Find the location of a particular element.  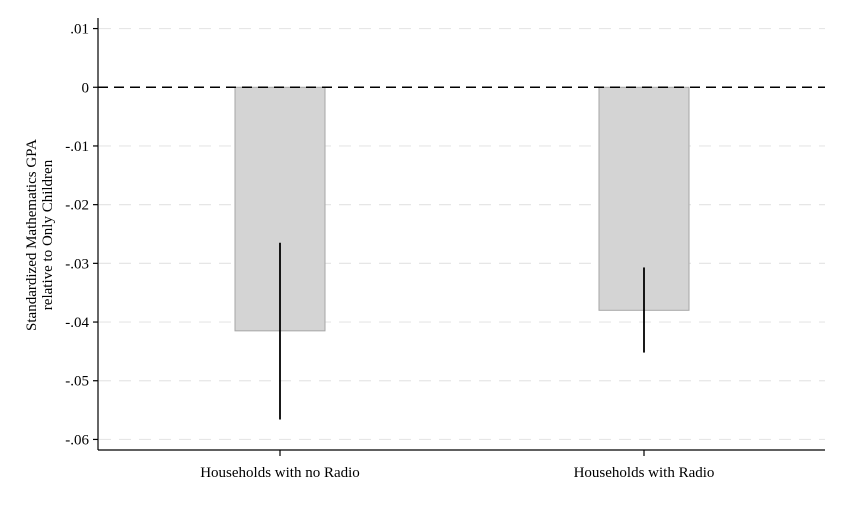

y-tick-label-4: -.03 is located at coordinates (77, 264).